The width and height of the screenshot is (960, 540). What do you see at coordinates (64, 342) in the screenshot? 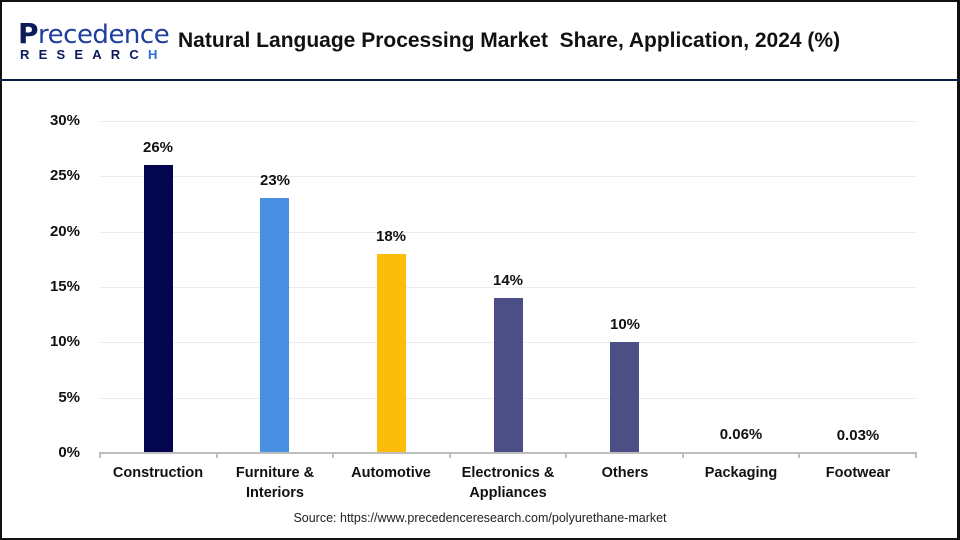
I see `y-tick-label: 10%` at bounding box center [64, 342].